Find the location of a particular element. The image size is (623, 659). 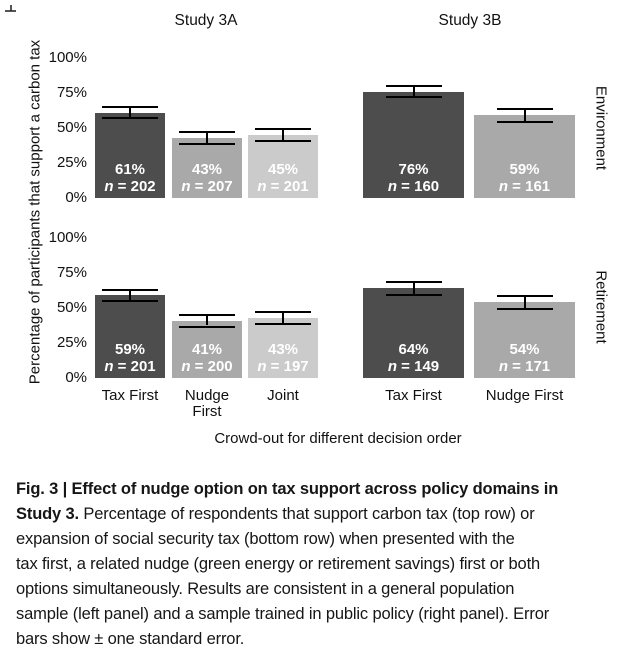

bar-value-label: 76% n = 160 is located at coordinates (413, 178).